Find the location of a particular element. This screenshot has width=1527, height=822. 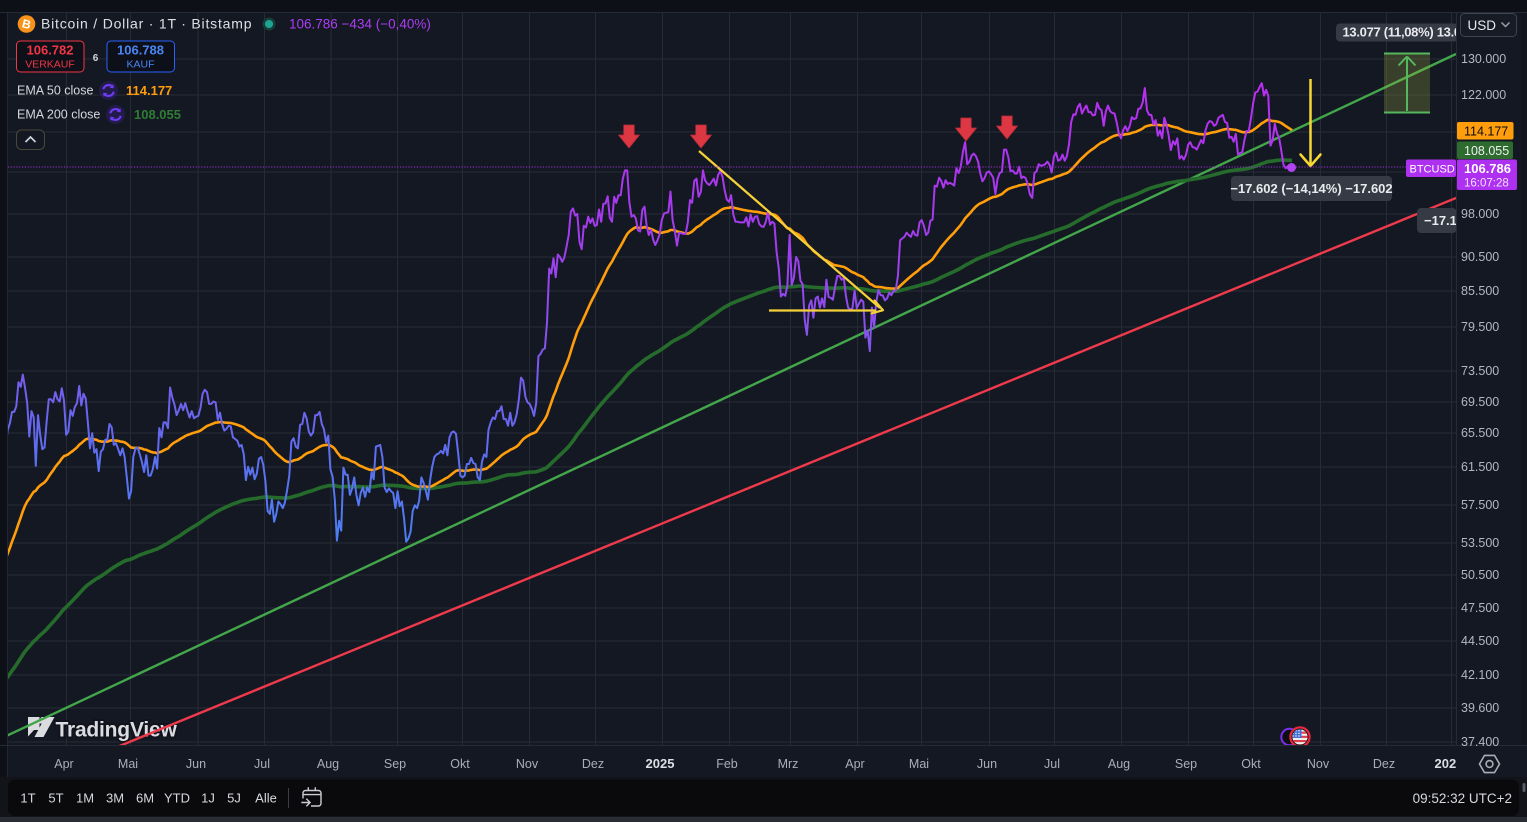

svg-text: 1M is located at coordinates (85, 798).